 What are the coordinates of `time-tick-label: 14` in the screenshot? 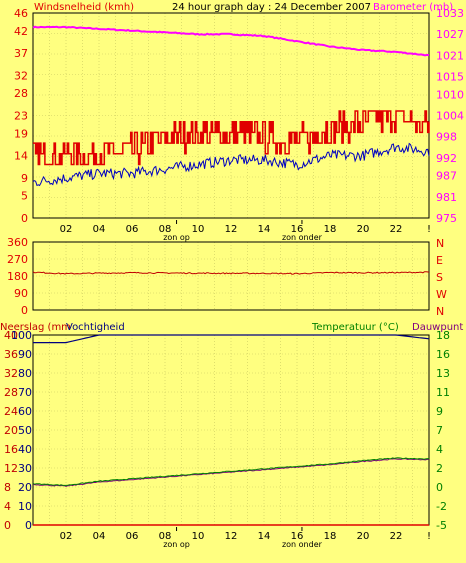 It's located at (264, 536).